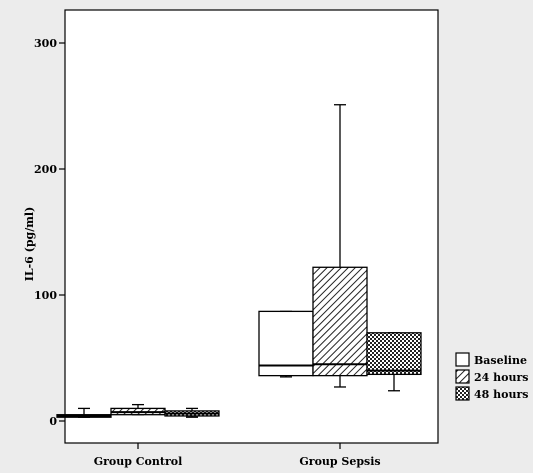 This screenshot has width=533, height=473. What do you see at coordinates (501, 394) in the screenshot?
I see `legend-label-48-hours: 48 hours` at bounding box center [501, 394].